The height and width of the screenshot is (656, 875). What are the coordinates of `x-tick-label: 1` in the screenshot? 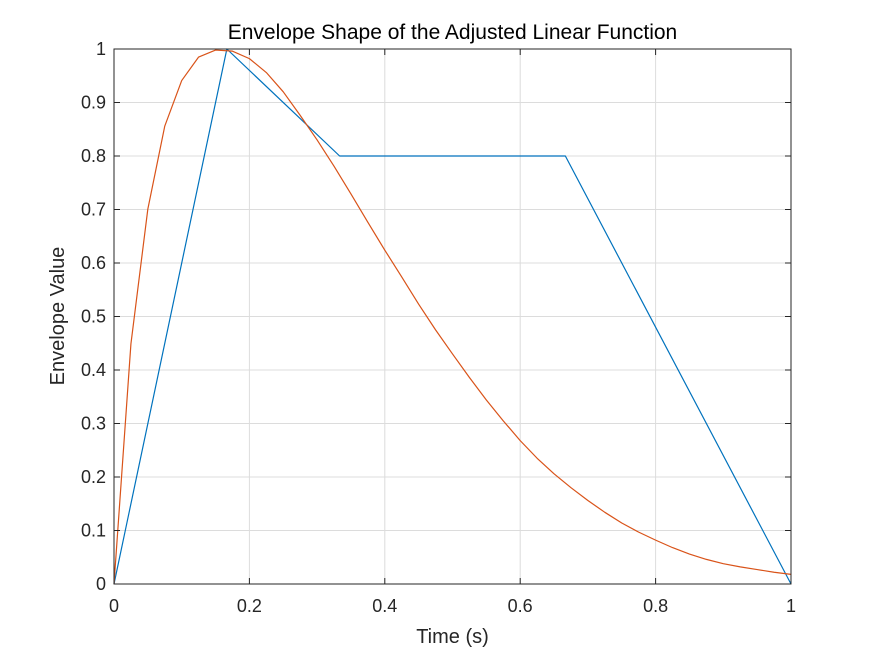 It's located at (791, 606).